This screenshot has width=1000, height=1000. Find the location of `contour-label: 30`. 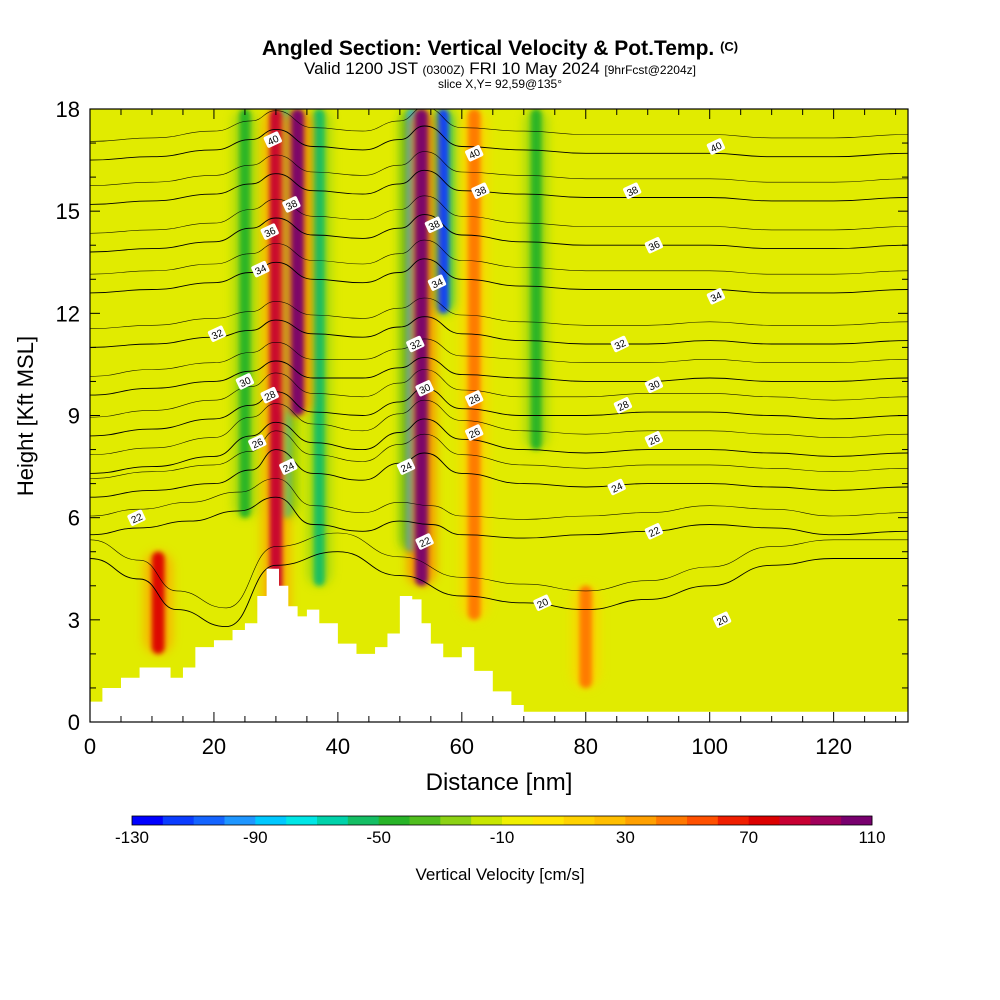

contour-label: 30 is located at coordinates (424, 388).